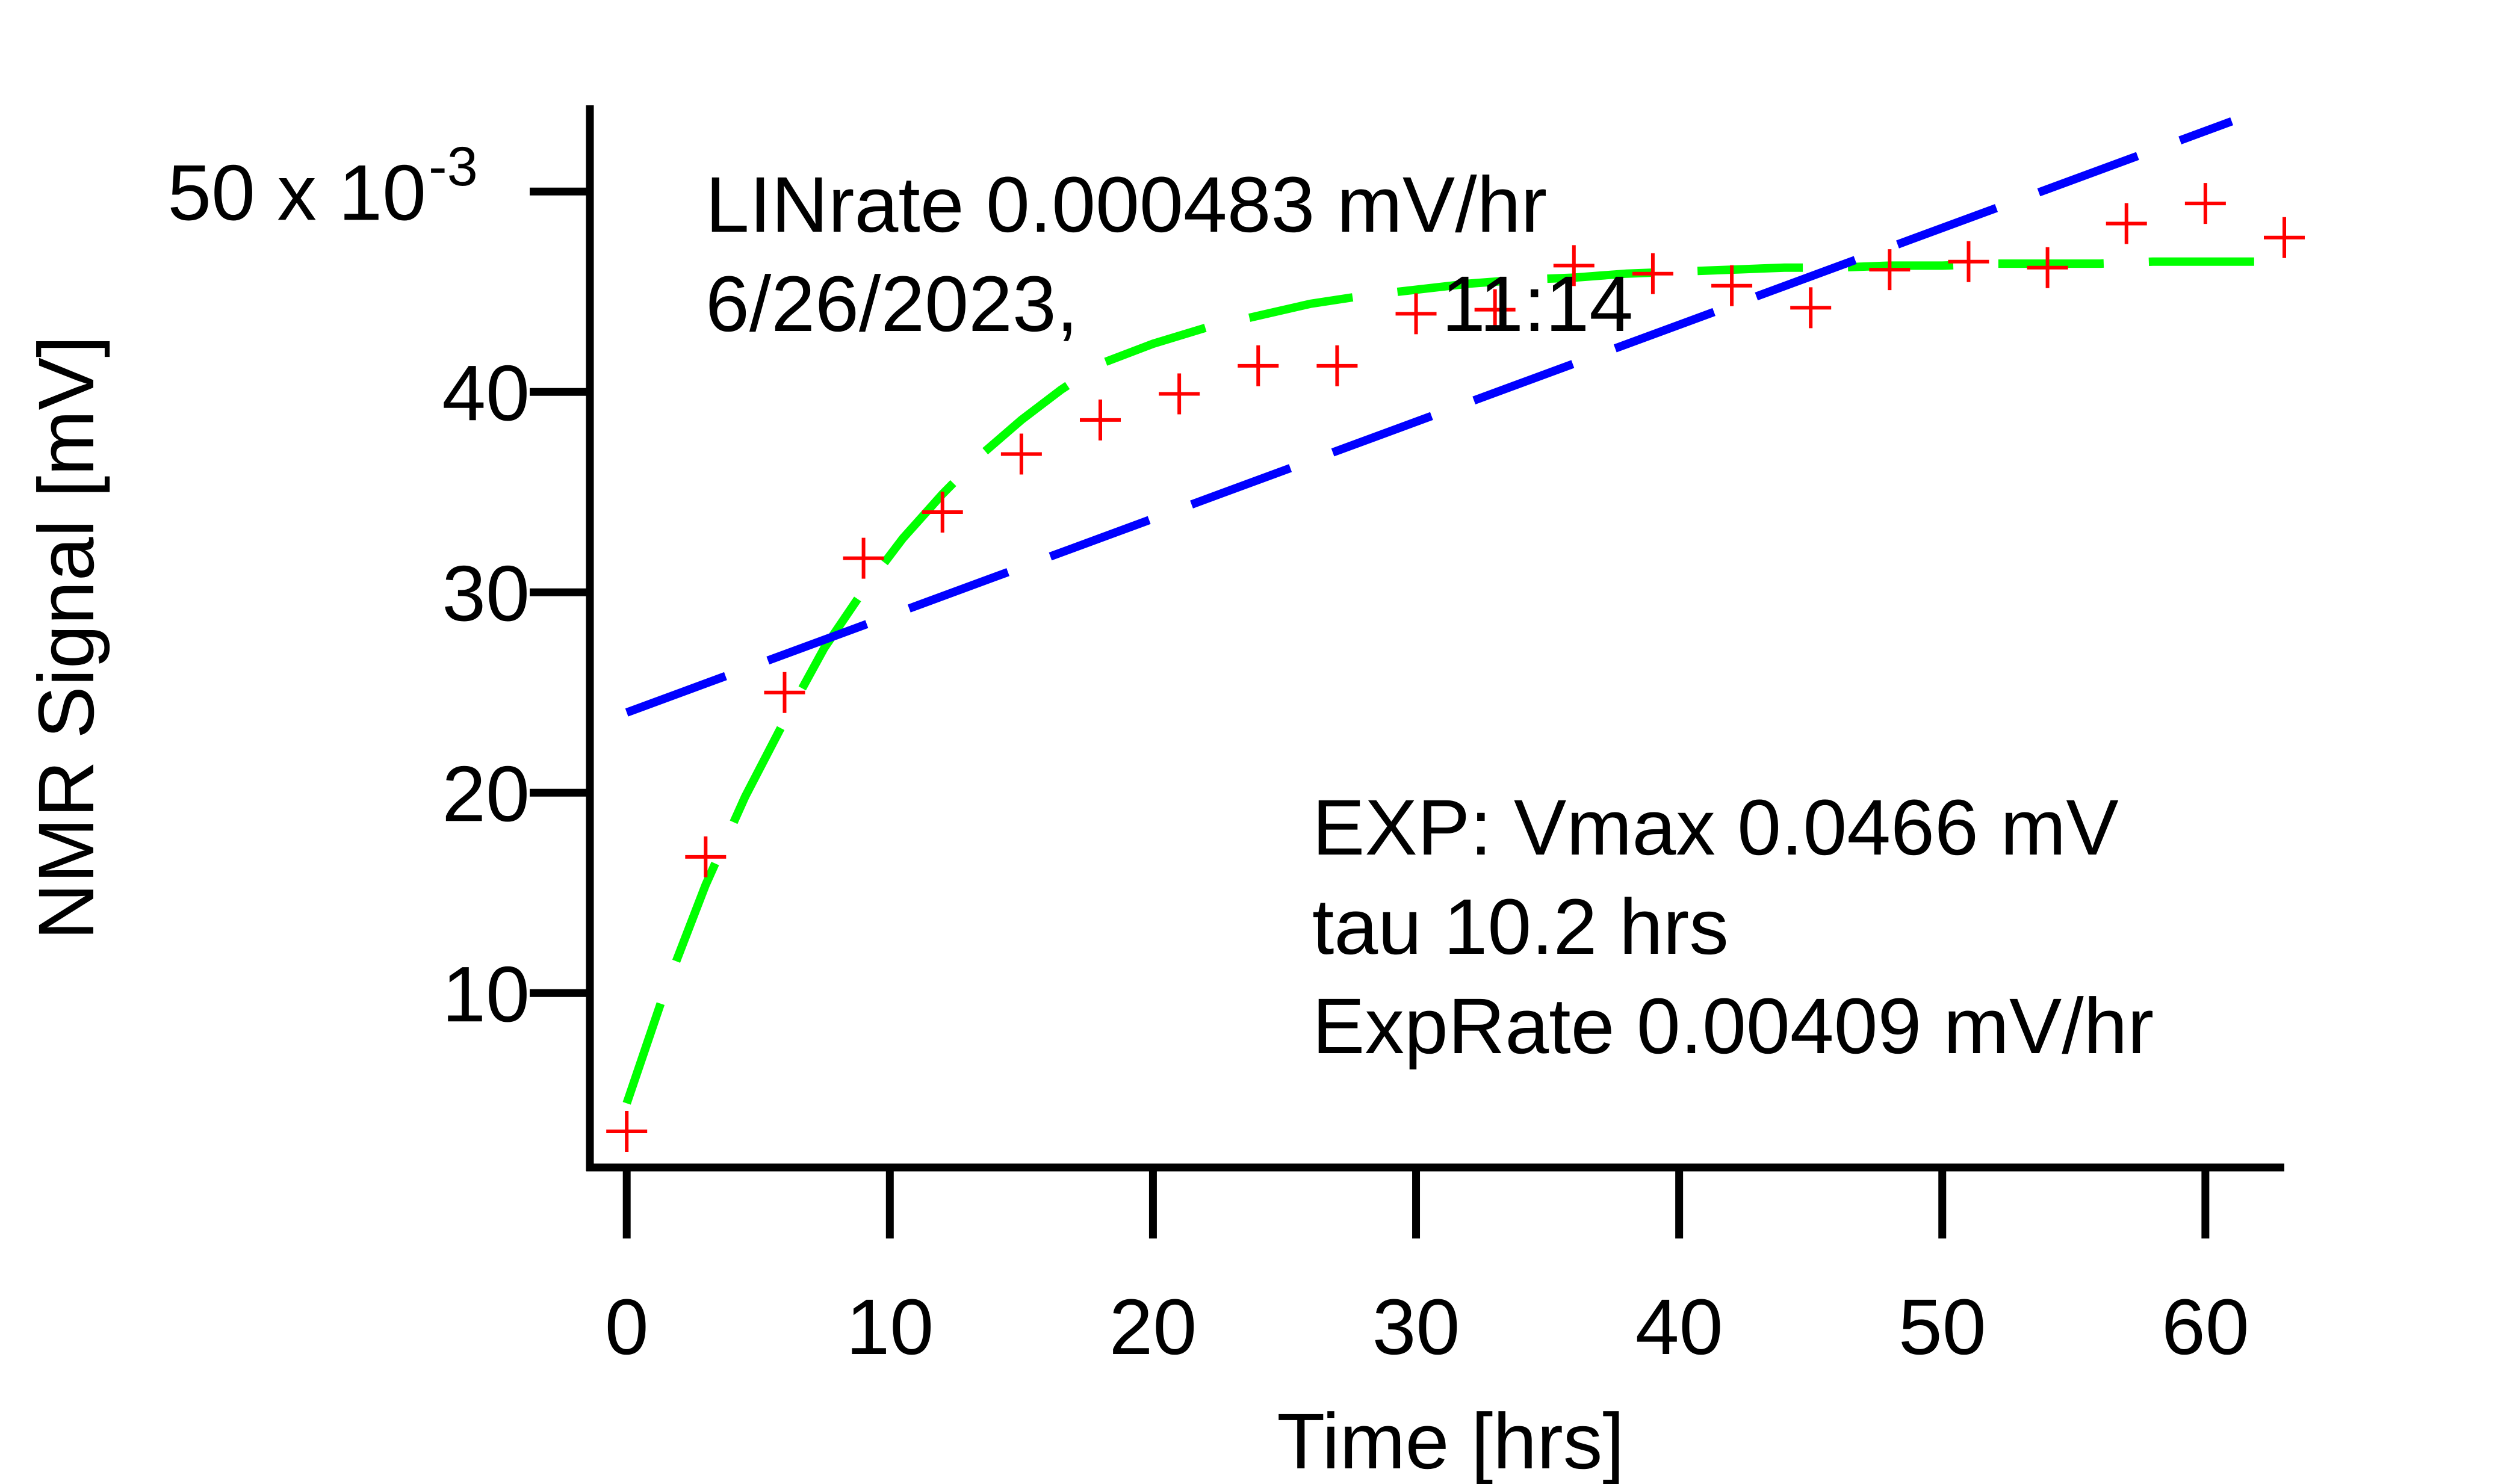 This screenshot has height=1484, width=2498. Describe the element at coordinates (486, 593) in the screenshot. I see `y-tick-label: 30` at that location.